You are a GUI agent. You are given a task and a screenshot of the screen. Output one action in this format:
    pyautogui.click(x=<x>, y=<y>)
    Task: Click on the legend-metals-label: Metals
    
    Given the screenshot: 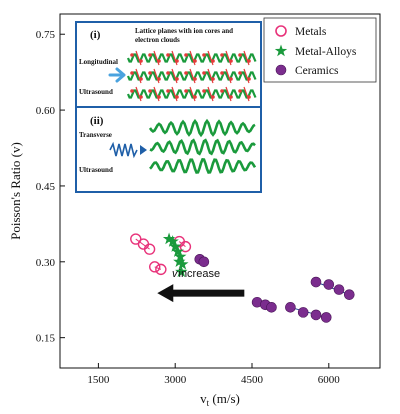 What is the action you would take?
    pyautogui.click(x=311, y=32)
    